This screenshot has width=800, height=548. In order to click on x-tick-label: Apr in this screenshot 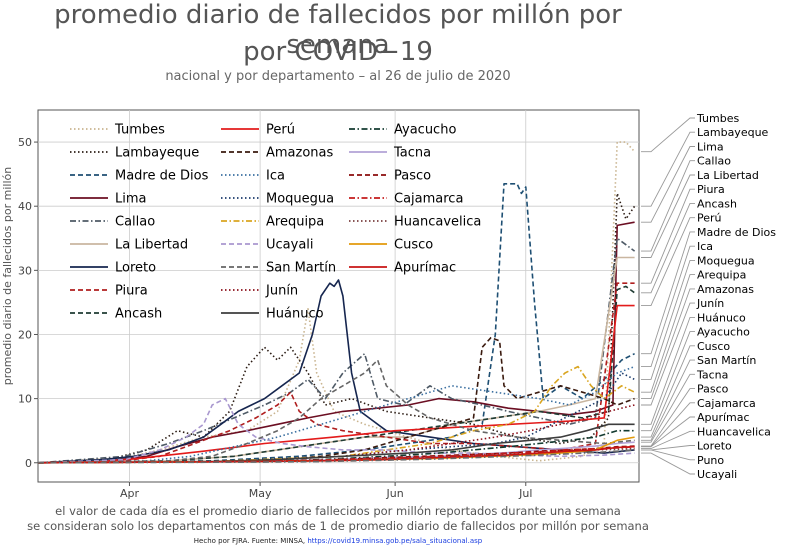, I will do `click(130, 493)`.